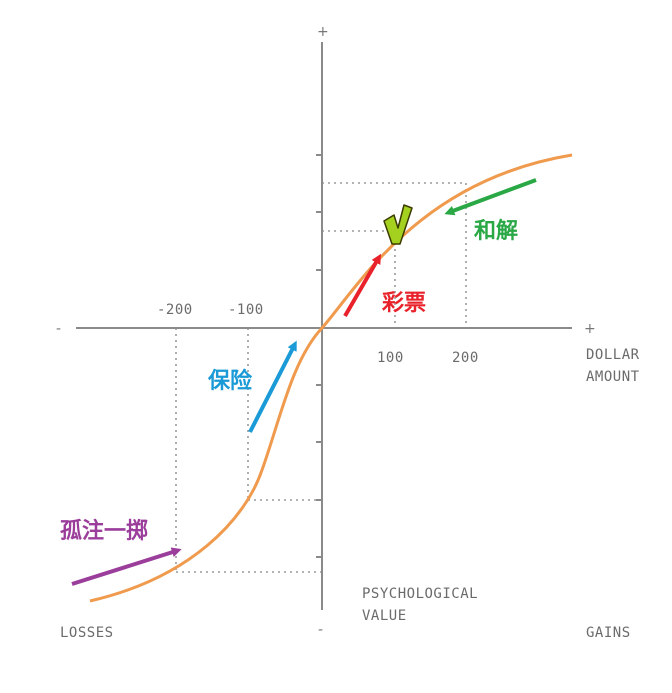 Image resolution: width=672 pixels, height=693 pixels. I want to click on losses-label: LOSSES, so click(87, 633).